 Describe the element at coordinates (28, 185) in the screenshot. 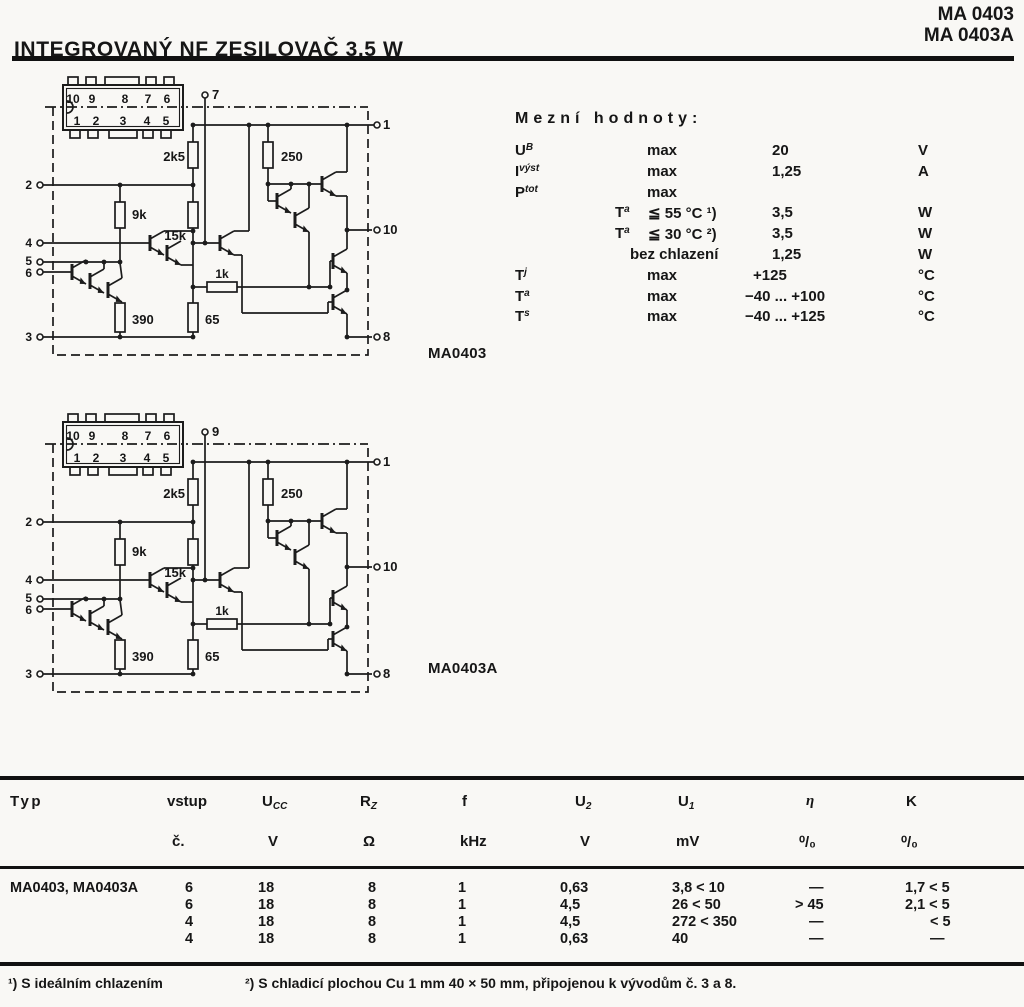

I see `svg-text: 2` at that location.